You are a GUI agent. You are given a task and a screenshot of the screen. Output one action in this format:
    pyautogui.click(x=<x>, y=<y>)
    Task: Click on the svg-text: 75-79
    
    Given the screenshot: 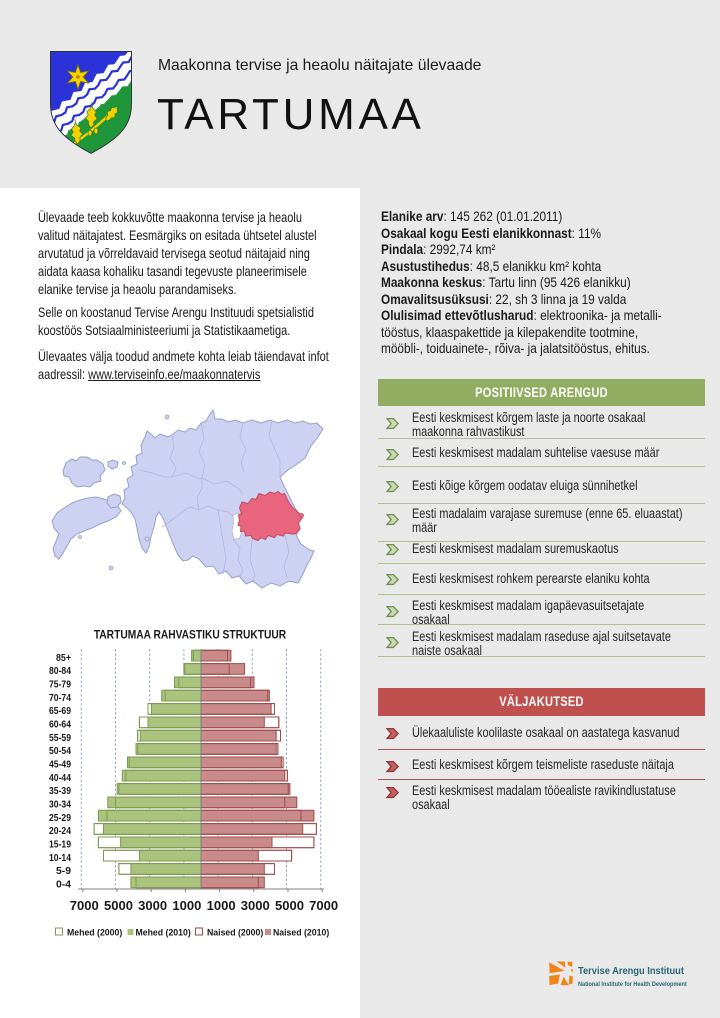 What is the action you would take?
    pyautogui.click(x=60, y=685)
    